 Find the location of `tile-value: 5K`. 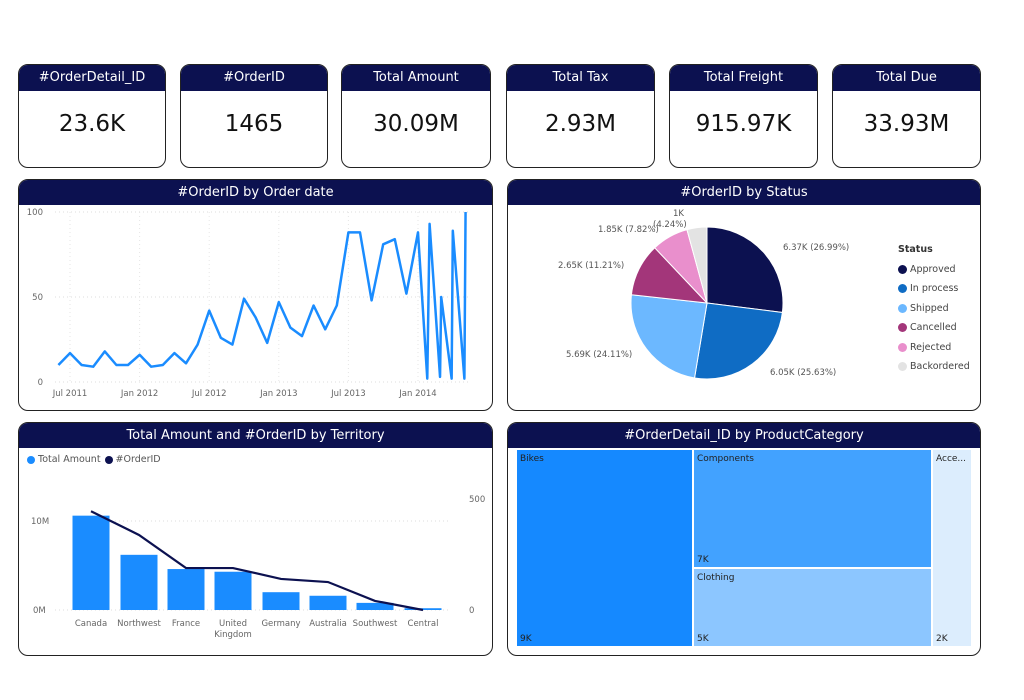

tile-value: 5K is located at coordinates (703, 639).